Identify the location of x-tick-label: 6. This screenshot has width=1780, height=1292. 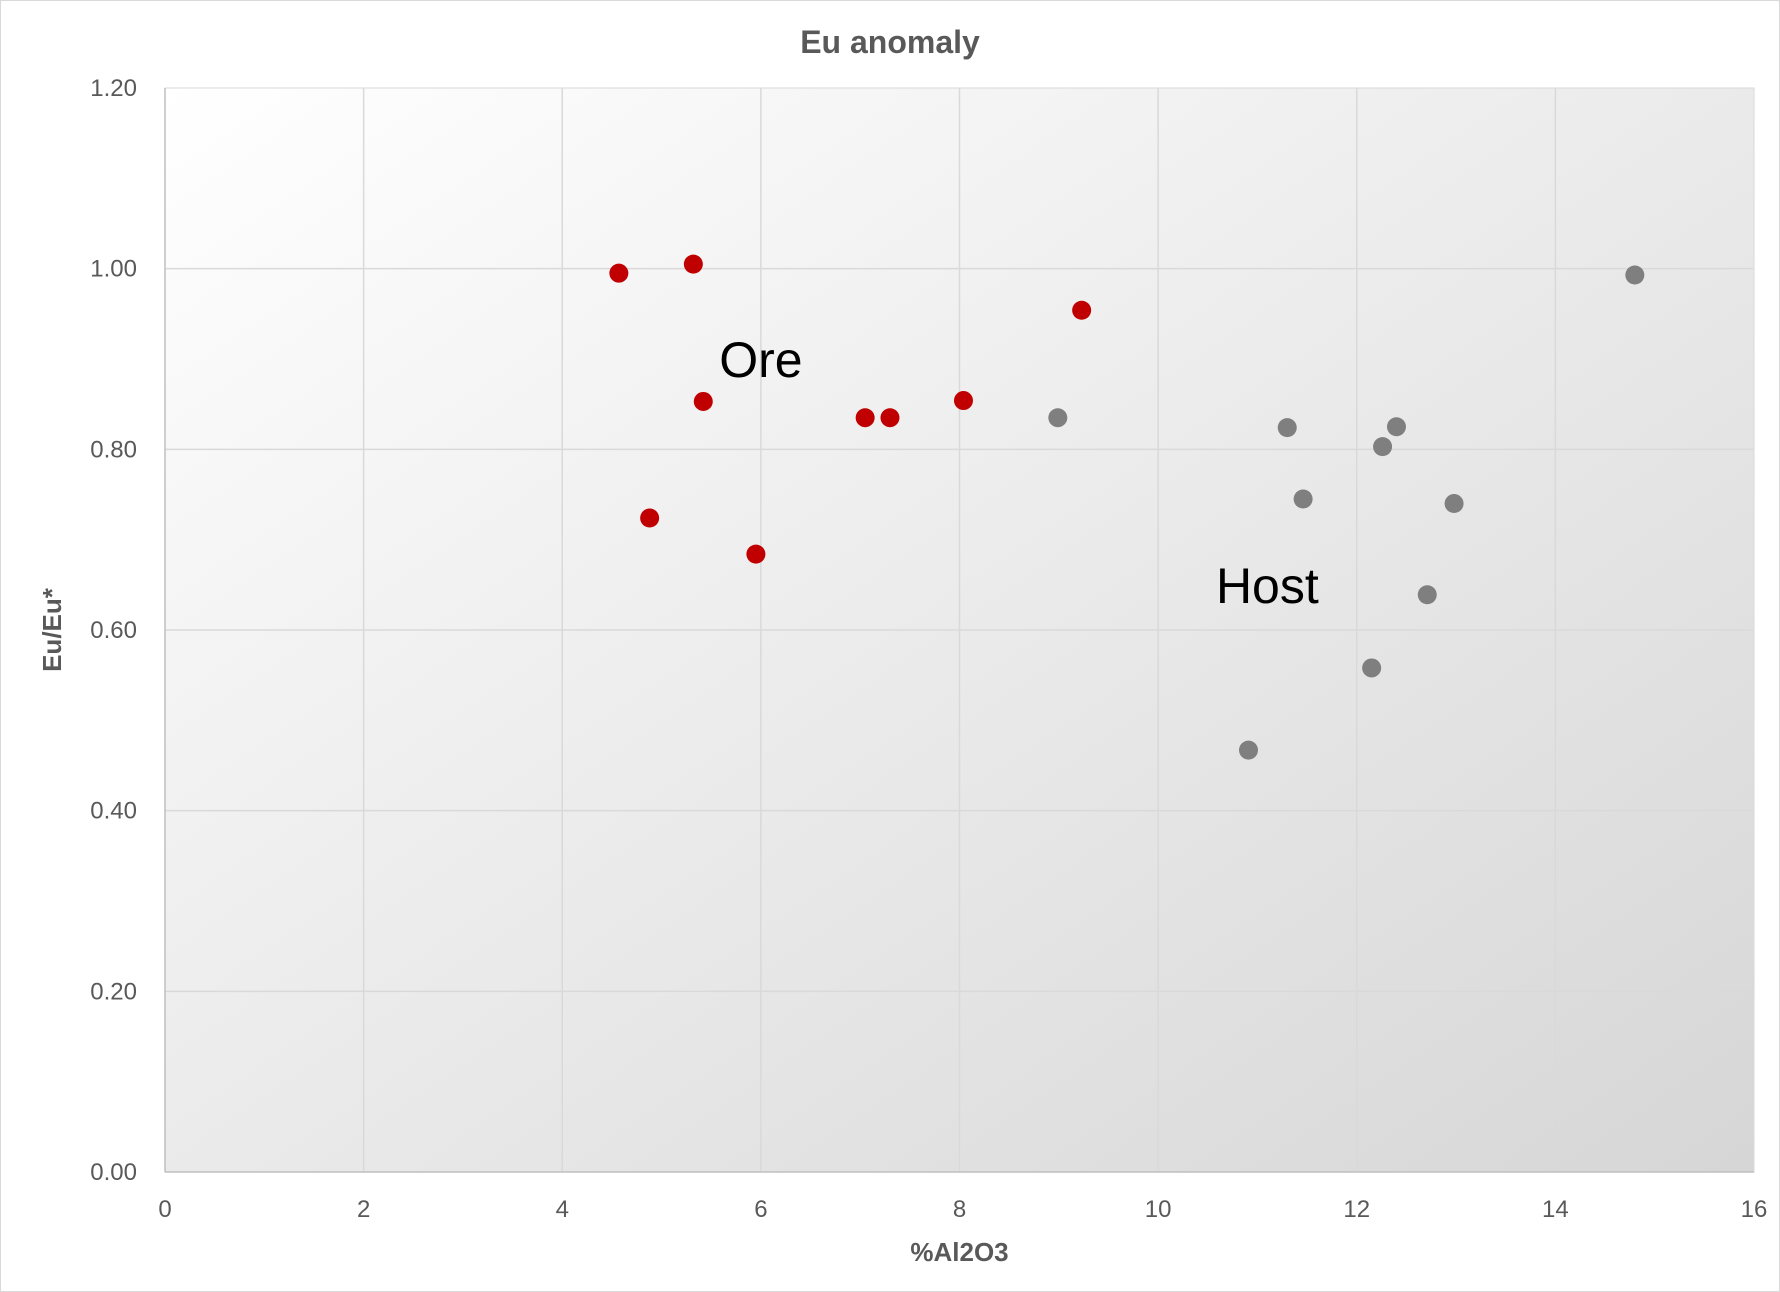
(760, 1209).